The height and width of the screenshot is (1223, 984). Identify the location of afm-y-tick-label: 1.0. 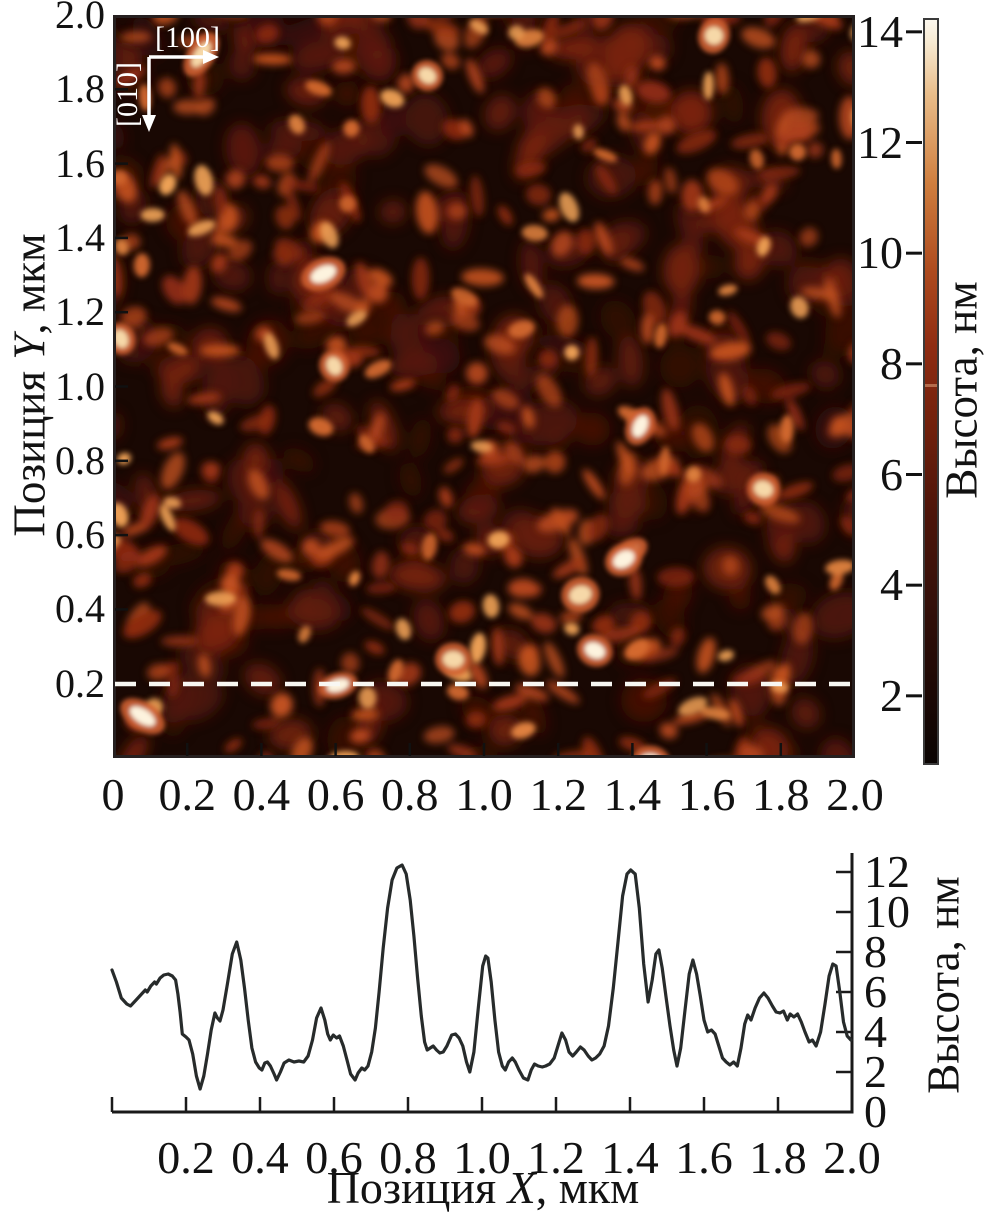
(80, 386).